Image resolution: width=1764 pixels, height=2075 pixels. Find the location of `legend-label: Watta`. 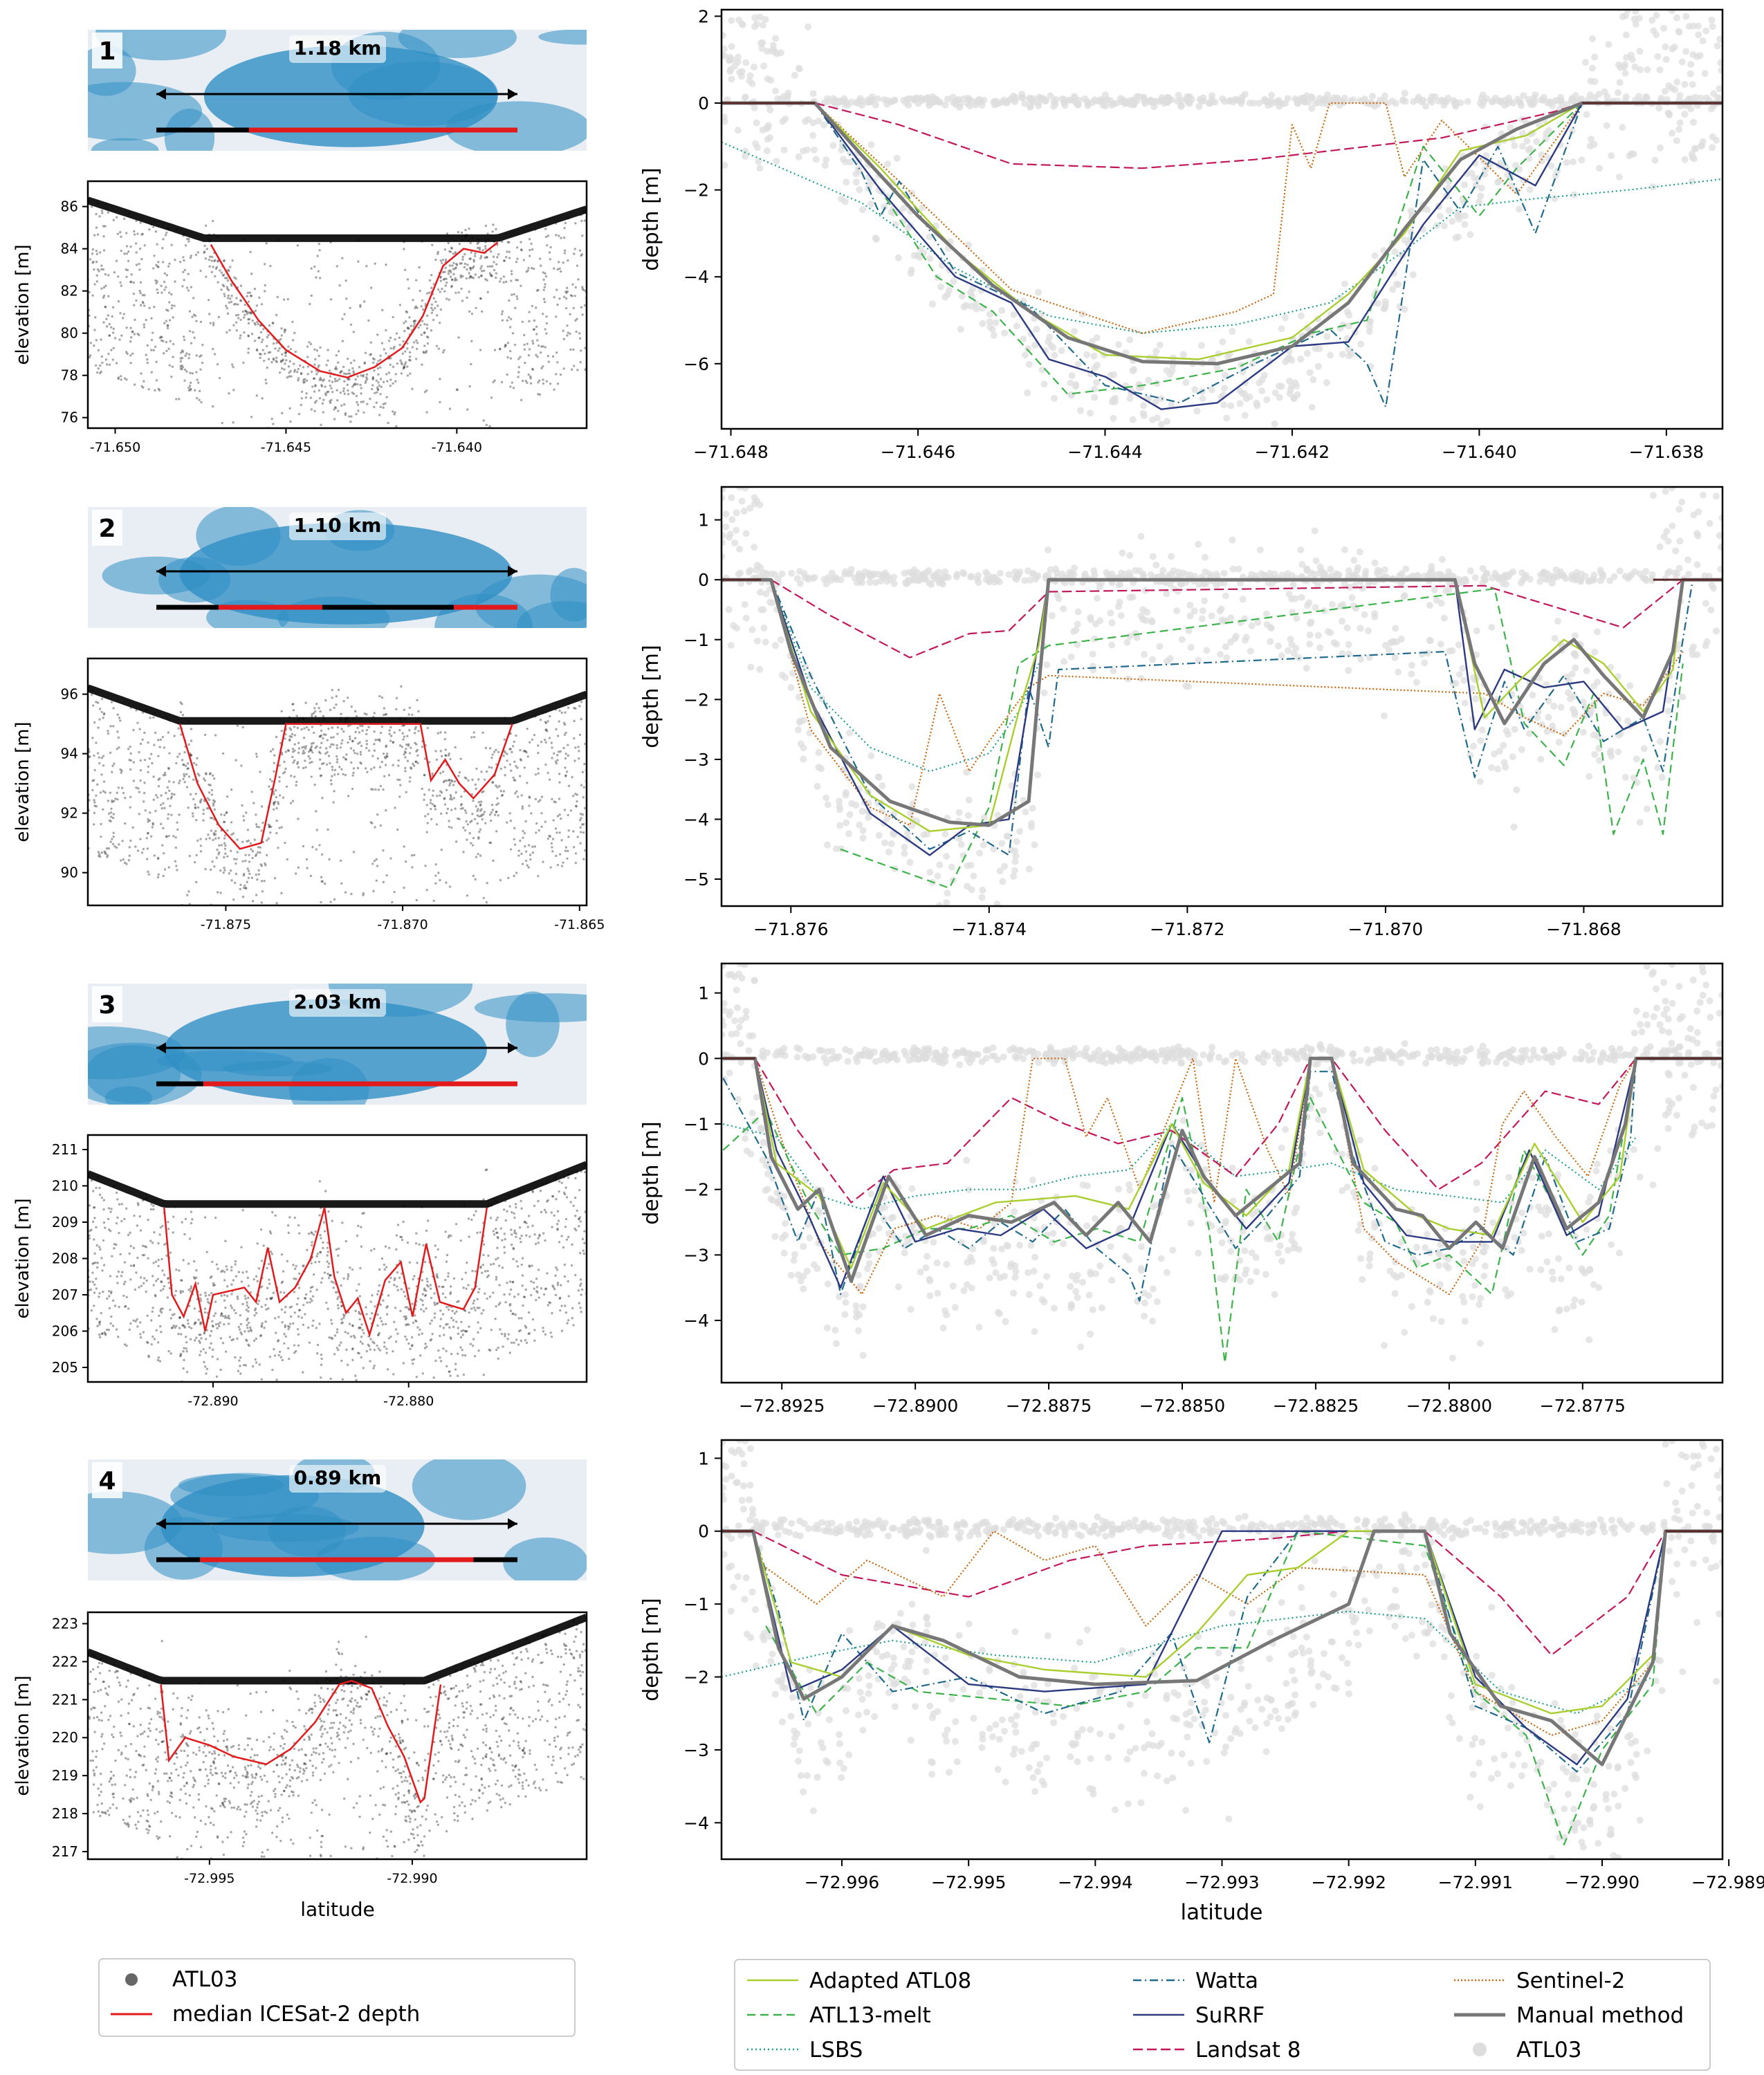

legend-label: Watta is located at coordinates (1226, 1980).